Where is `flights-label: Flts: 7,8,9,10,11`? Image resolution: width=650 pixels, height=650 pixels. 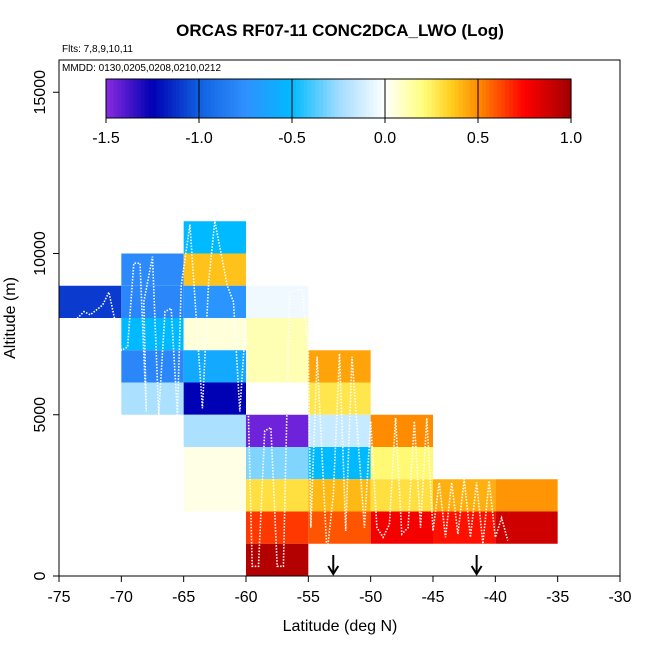 flights-label: Flts: 7,8,9,10,11 is located at coordinates (97, 49).